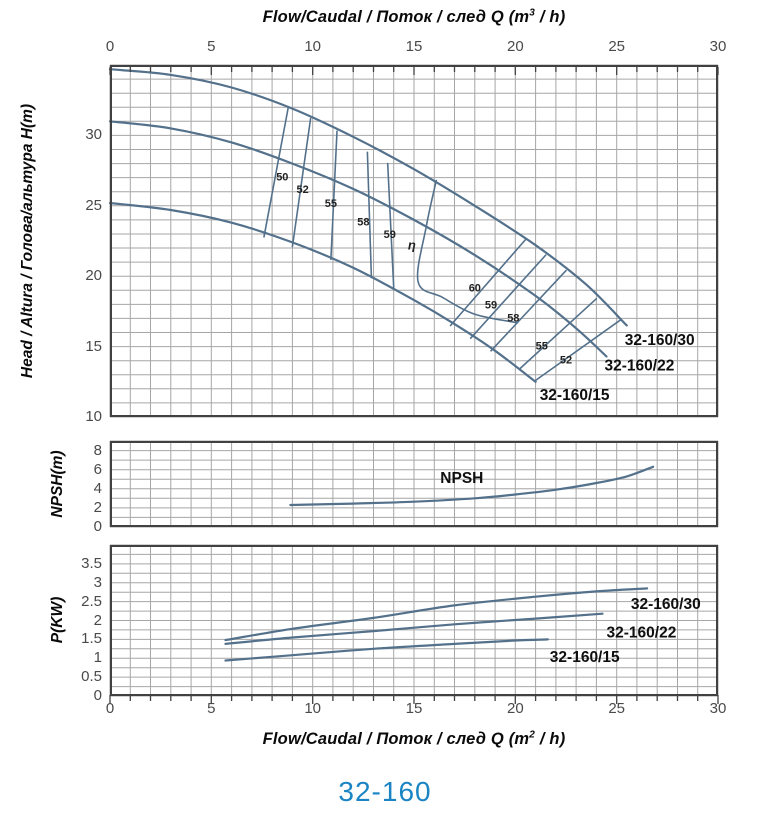 This screenshot has height=840, width=770. Describe the element at coordinates (97, 620) in the screenshot. I see `power-y-tick-label-2: 2` at that location.